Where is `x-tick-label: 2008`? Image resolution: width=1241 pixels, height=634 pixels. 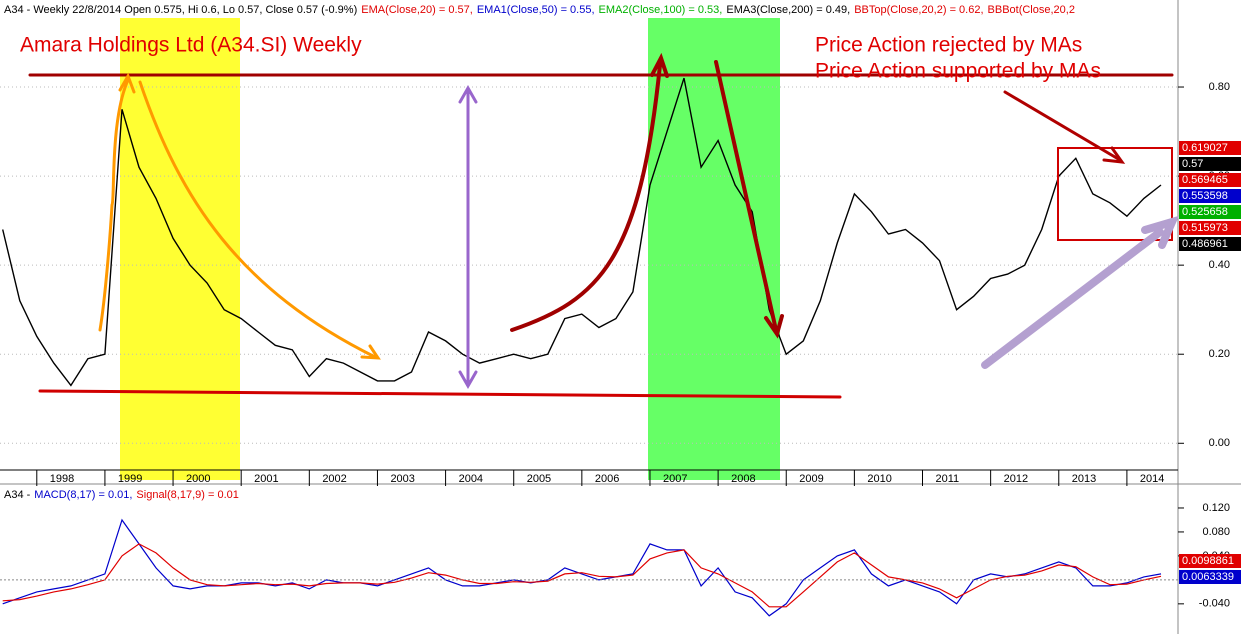 x-tick-label: 2008 is located at coordinates (743, 479).